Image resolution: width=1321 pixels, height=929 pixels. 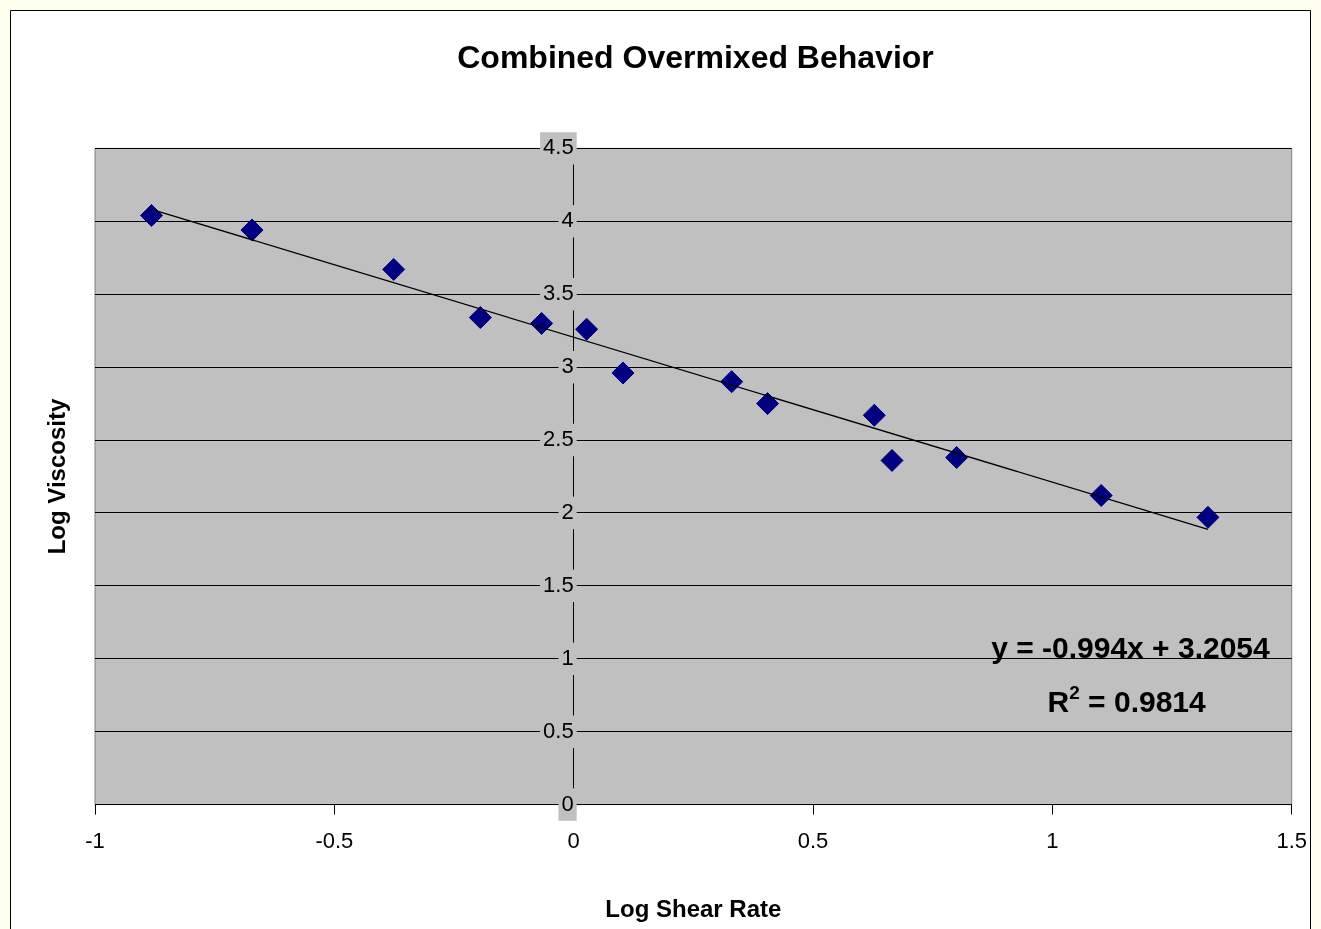 What do you see at coordinates (334, 840) in the screenshot?
I see `x-tick-label: -0.5` at bounding box center [334, 840].